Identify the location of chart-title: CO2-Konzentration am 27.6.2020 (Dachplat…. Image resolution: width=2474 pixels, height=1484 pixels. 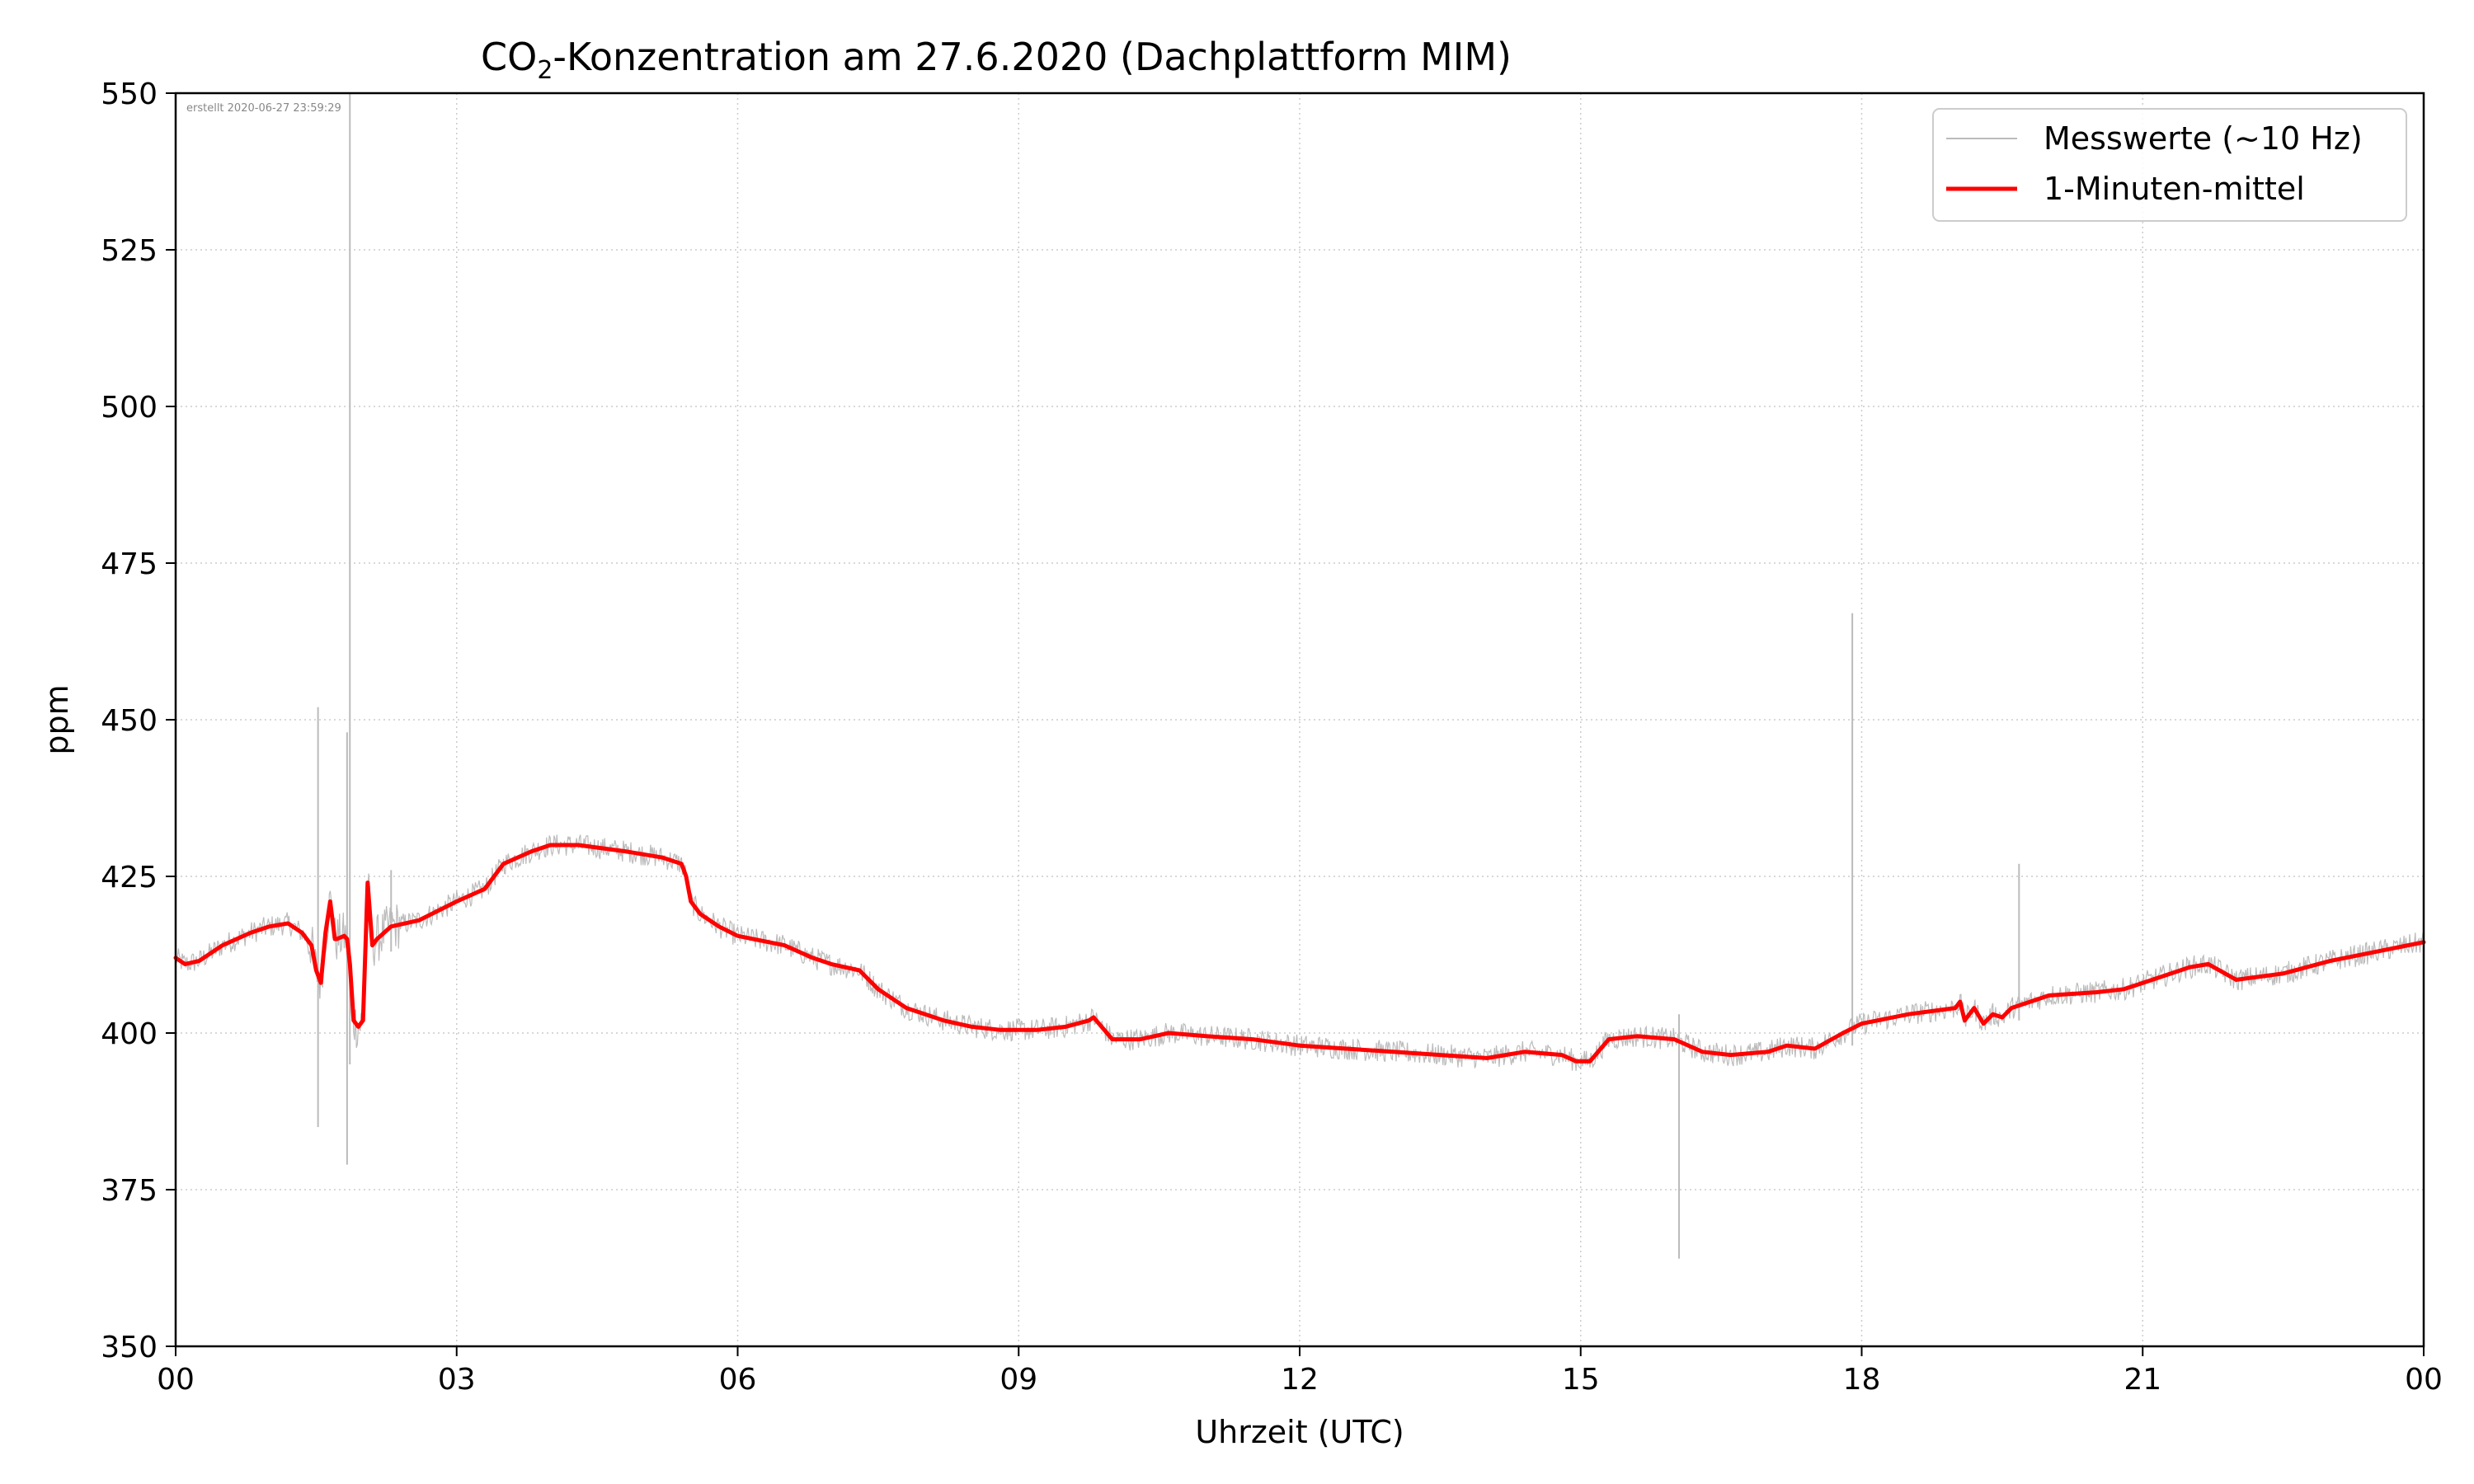
(996, 60).